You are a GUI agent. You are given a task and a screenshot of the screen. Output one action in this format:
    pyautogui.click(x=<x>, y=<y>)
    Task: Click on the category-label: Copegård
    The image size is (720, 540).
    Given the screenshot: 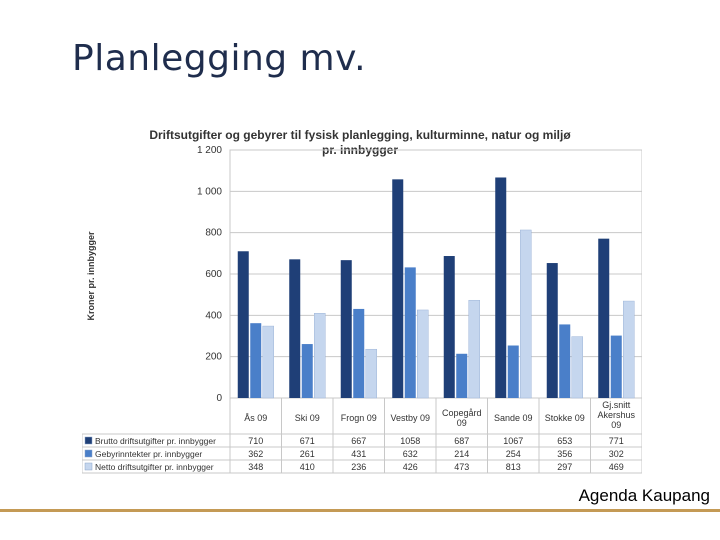 What is the action you would take?
    pyautogui.click(x=462, y=413)
    